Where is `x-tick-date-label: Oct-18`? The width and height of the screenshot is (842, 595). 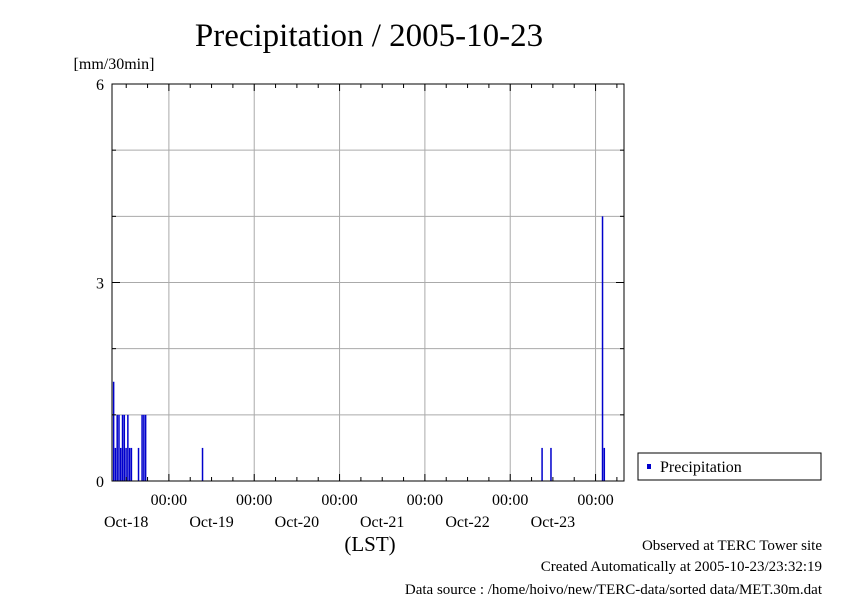
x-tick-date-label: Oct-18 is located at coordinates (126, 522).